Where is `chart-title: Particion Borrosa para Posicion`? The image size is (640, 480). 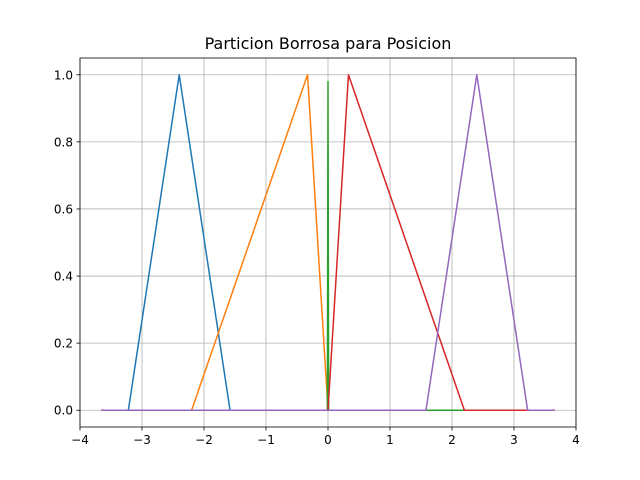
chart-title: Particion Borrosa para Posicion is located at coordinates (328, 43).